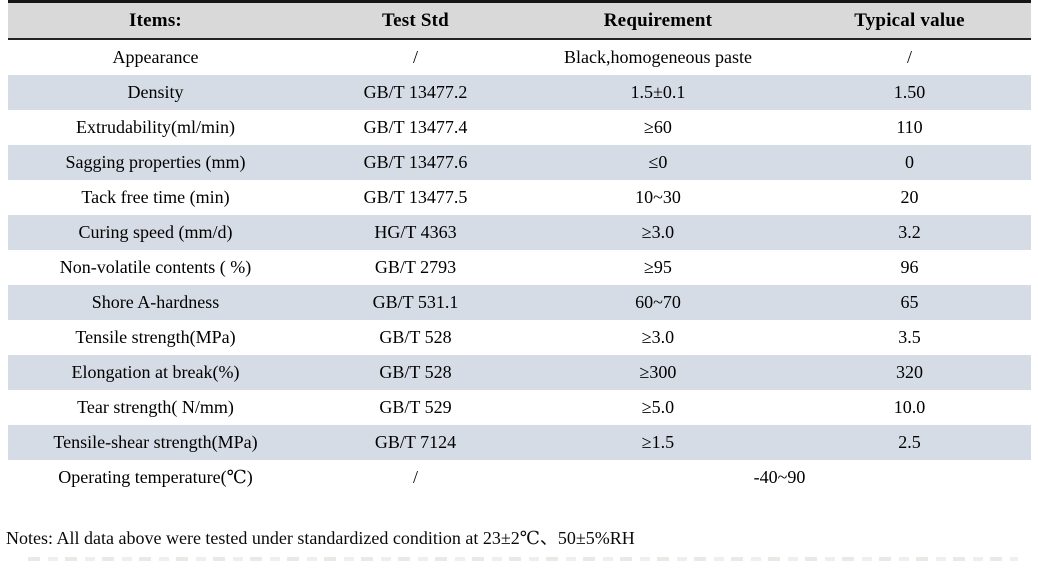 The image size is (1038, 576). Describe the element at coordinates (155, 442) in the screenshot. I see `cell-item: Tensile-shear strength(MPa)` at that location.